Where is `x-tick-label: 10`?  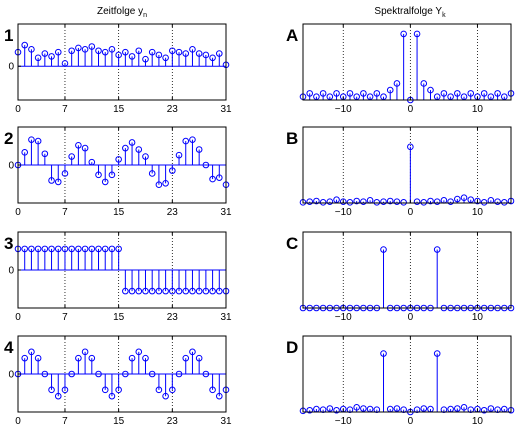
x-tick-label: 10 is located at coordinates (478, 212).